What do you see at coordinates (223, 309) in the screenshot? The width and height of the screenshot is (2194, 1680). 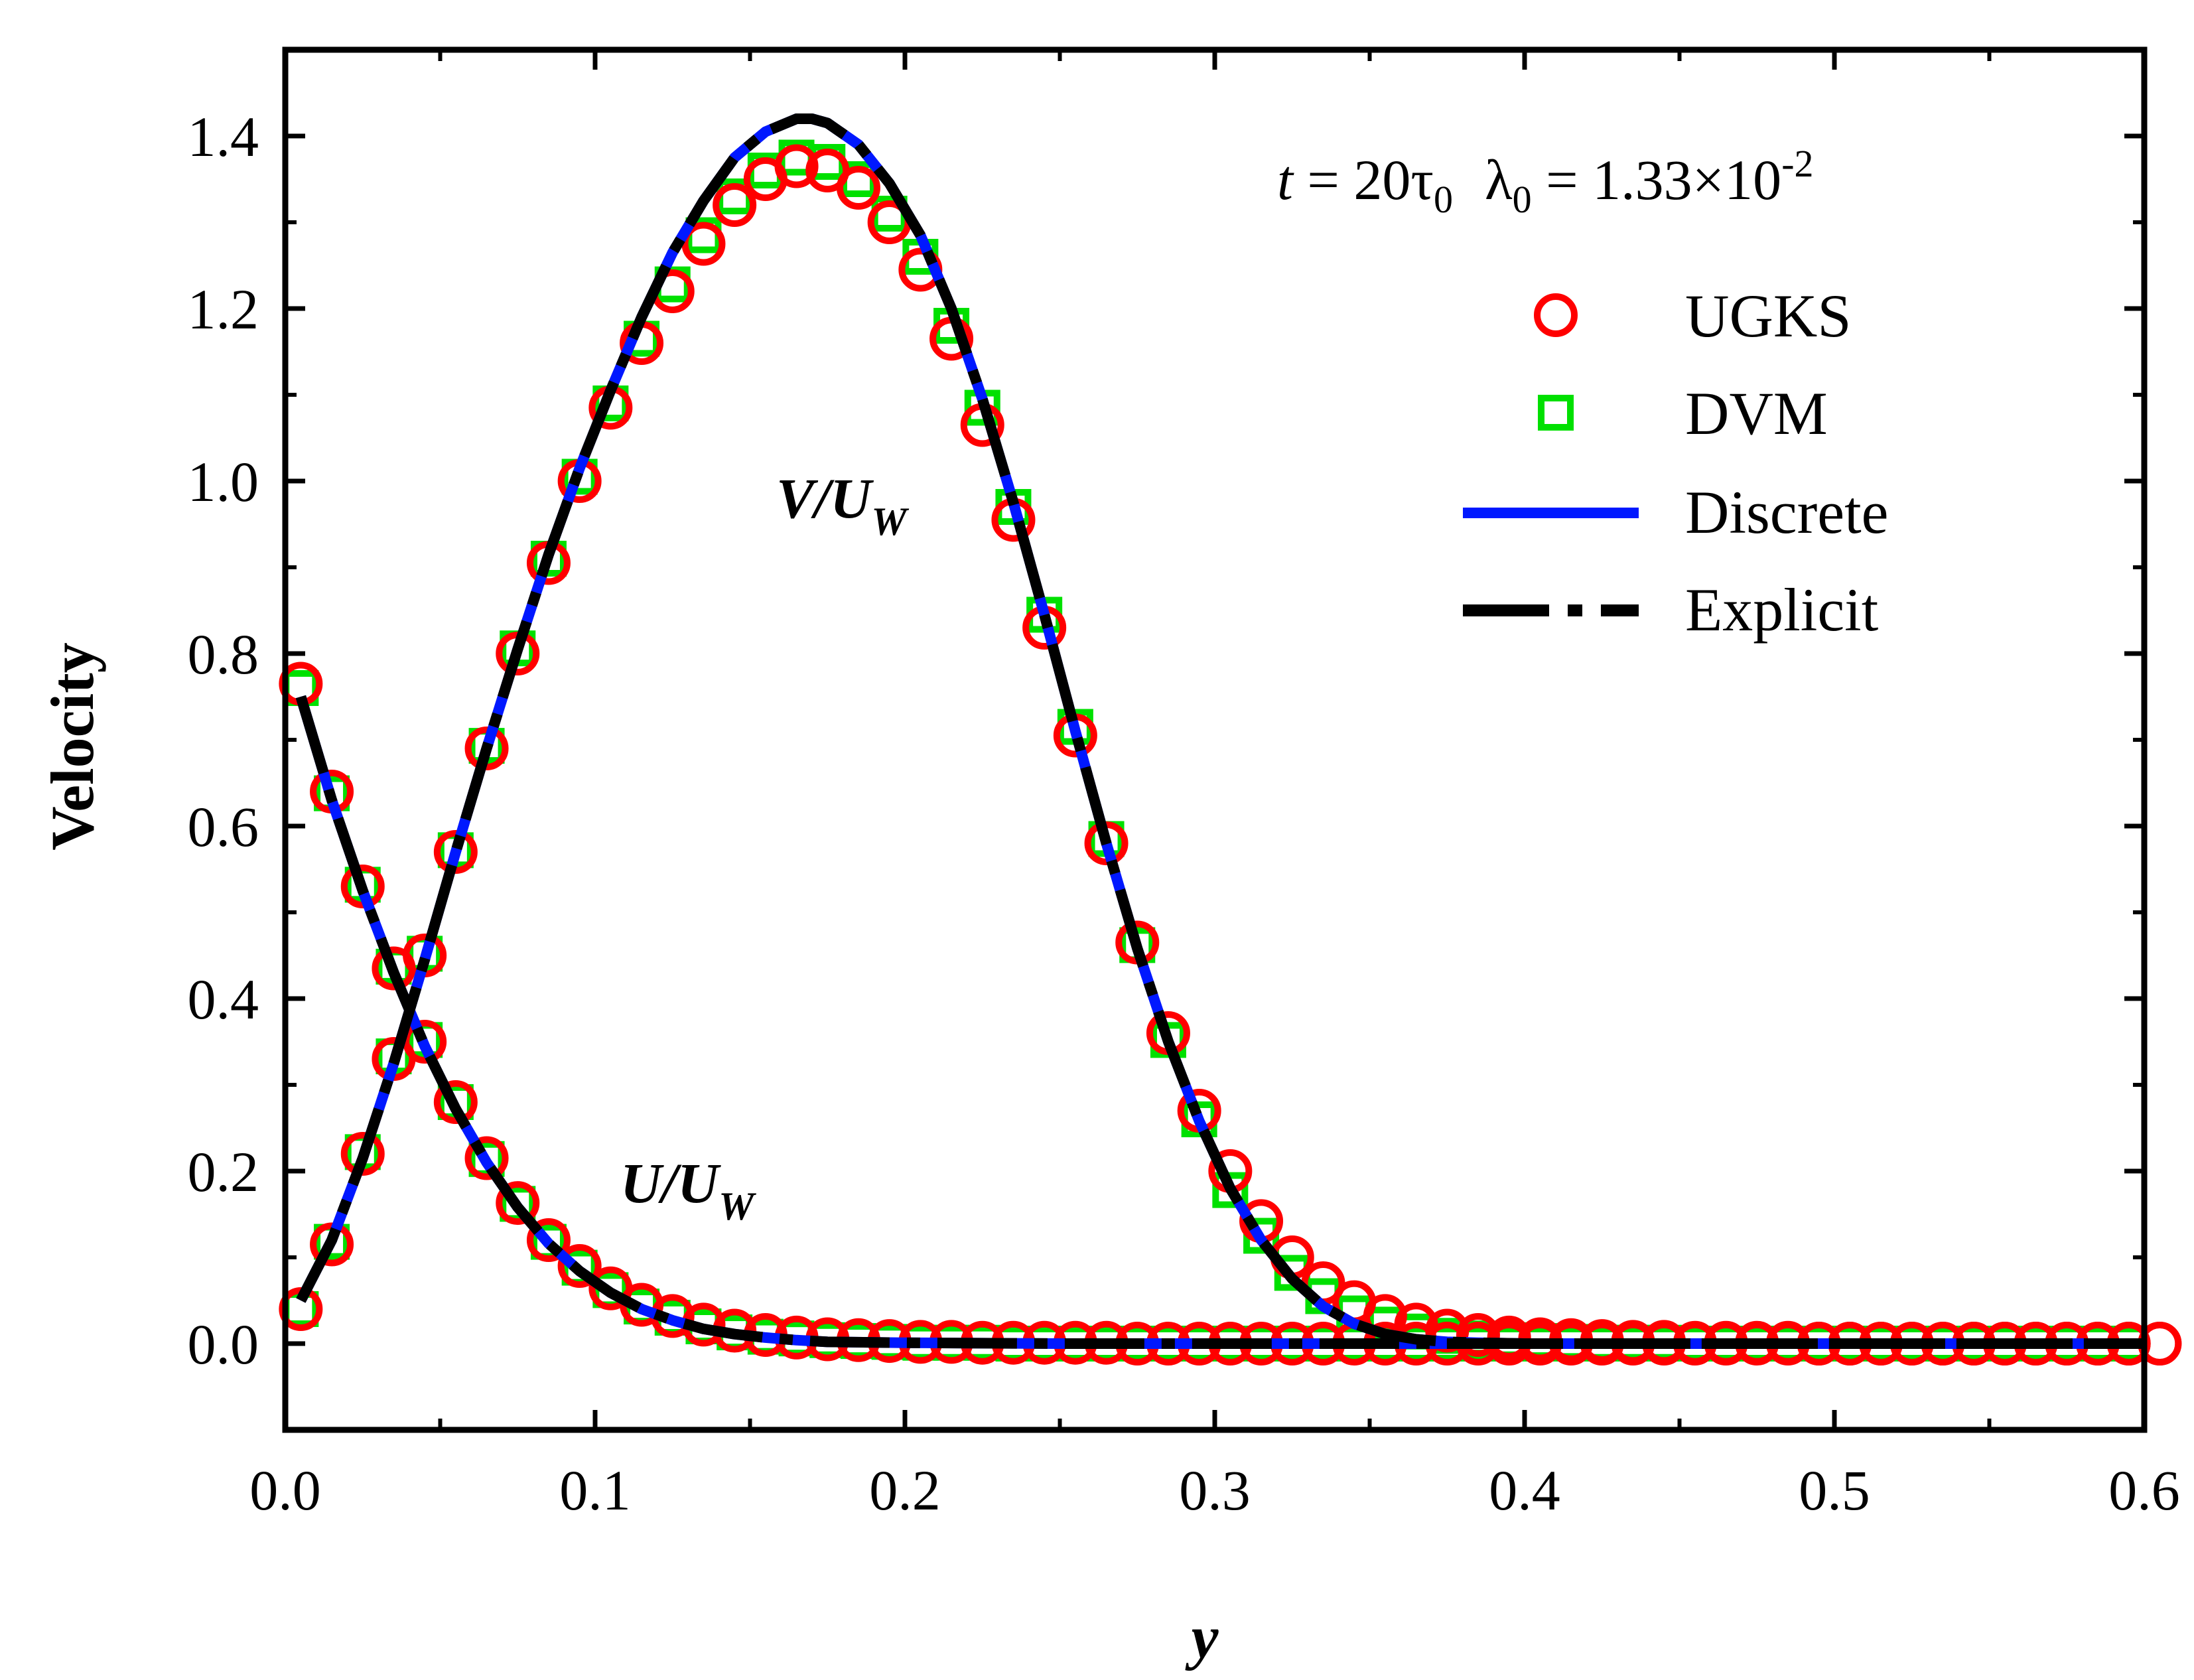 I see `y-tick-label: 1.2` at bounding box center [223, 309].